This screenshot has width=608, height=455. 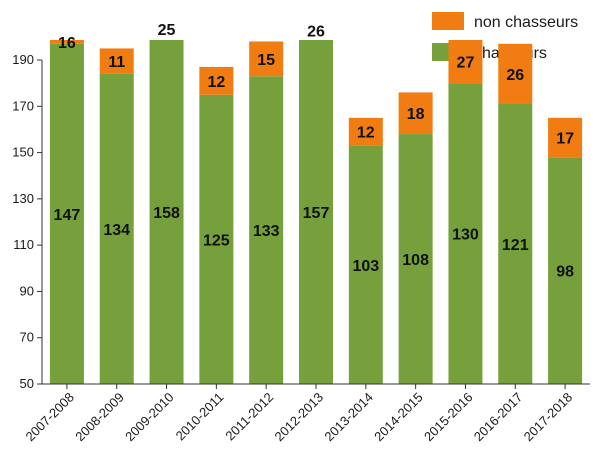 What do you see at coordinates (348, 417) in the screenshot?
I see `x-tick-label: 2013-2014` at bounding box center [348, 417].